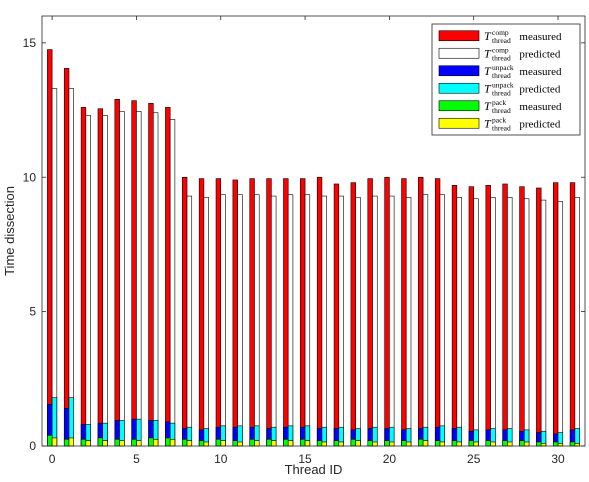 Image resolution: width=589 pixels, height=482 pixels. What do you see at coordinates (221, 459) in the screenshot?
I see `x-tick-label: 10` at bounding box center [221, 459].